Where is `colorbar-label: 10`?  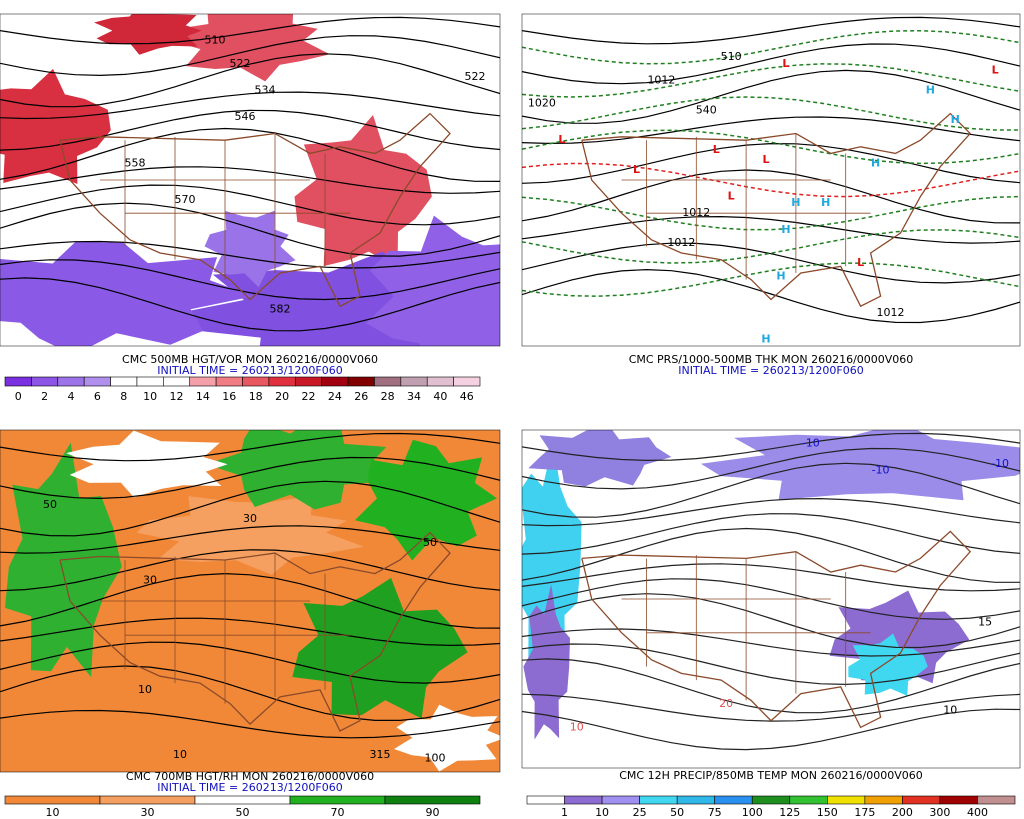 colorbar-label: 10 is located at coordinates (150, 396).